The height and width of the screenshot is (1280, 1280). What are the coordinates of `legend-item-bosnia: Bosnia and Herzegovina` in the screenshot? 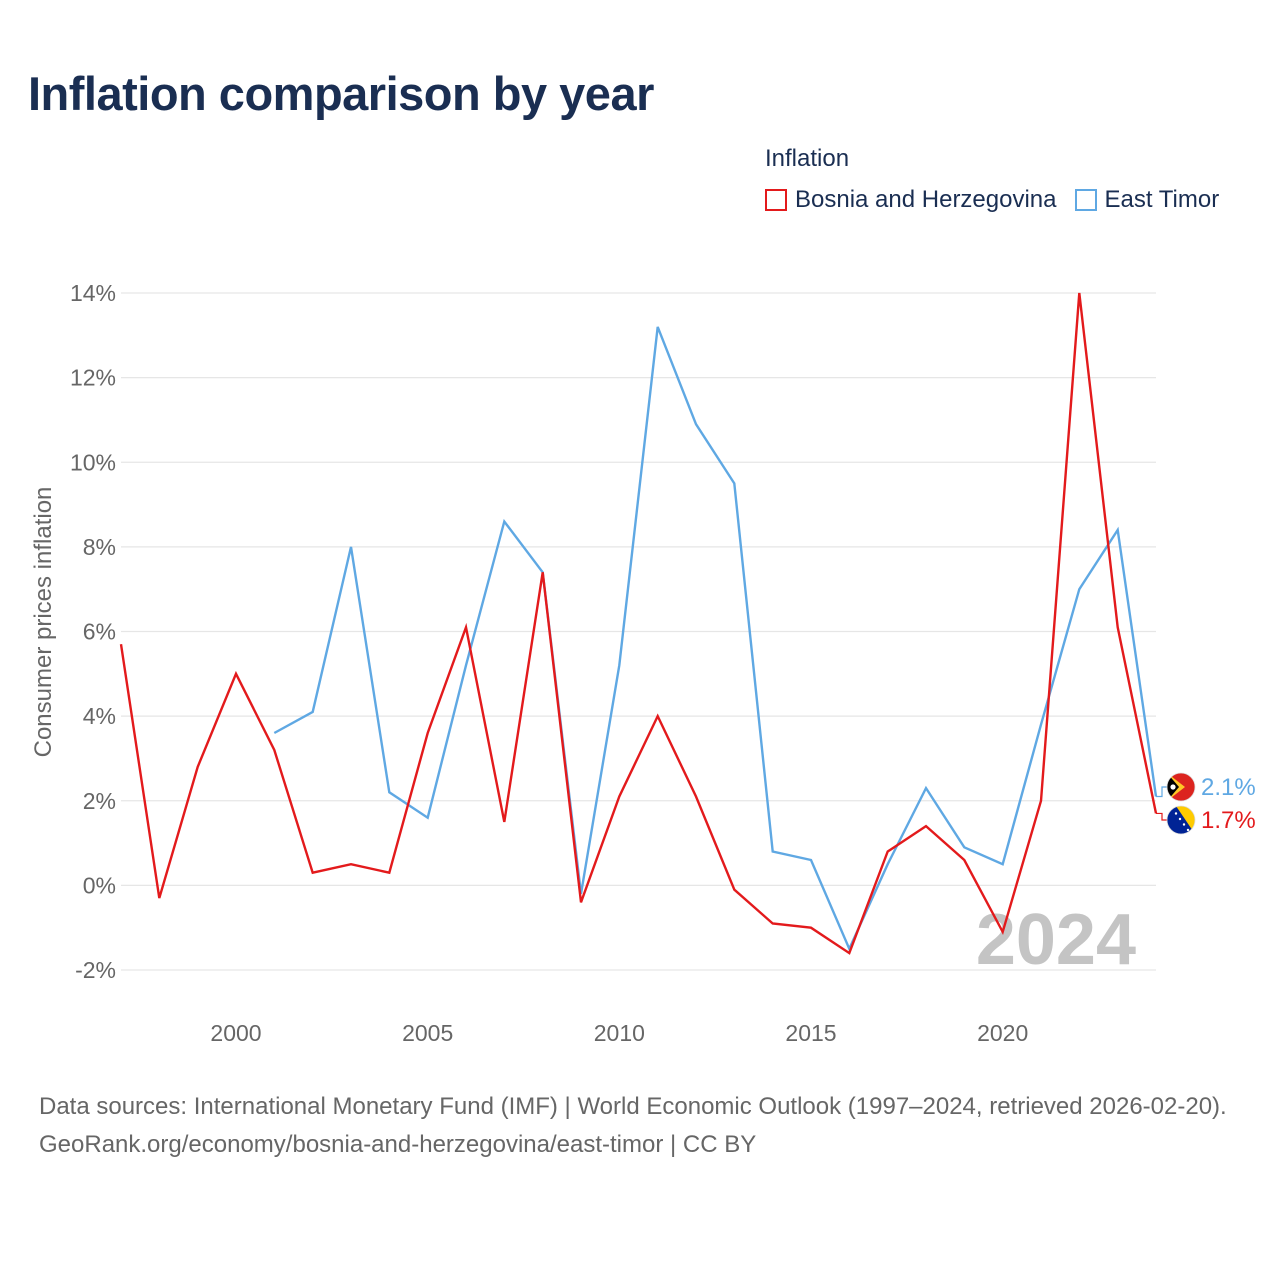 It's located at (911, 200).